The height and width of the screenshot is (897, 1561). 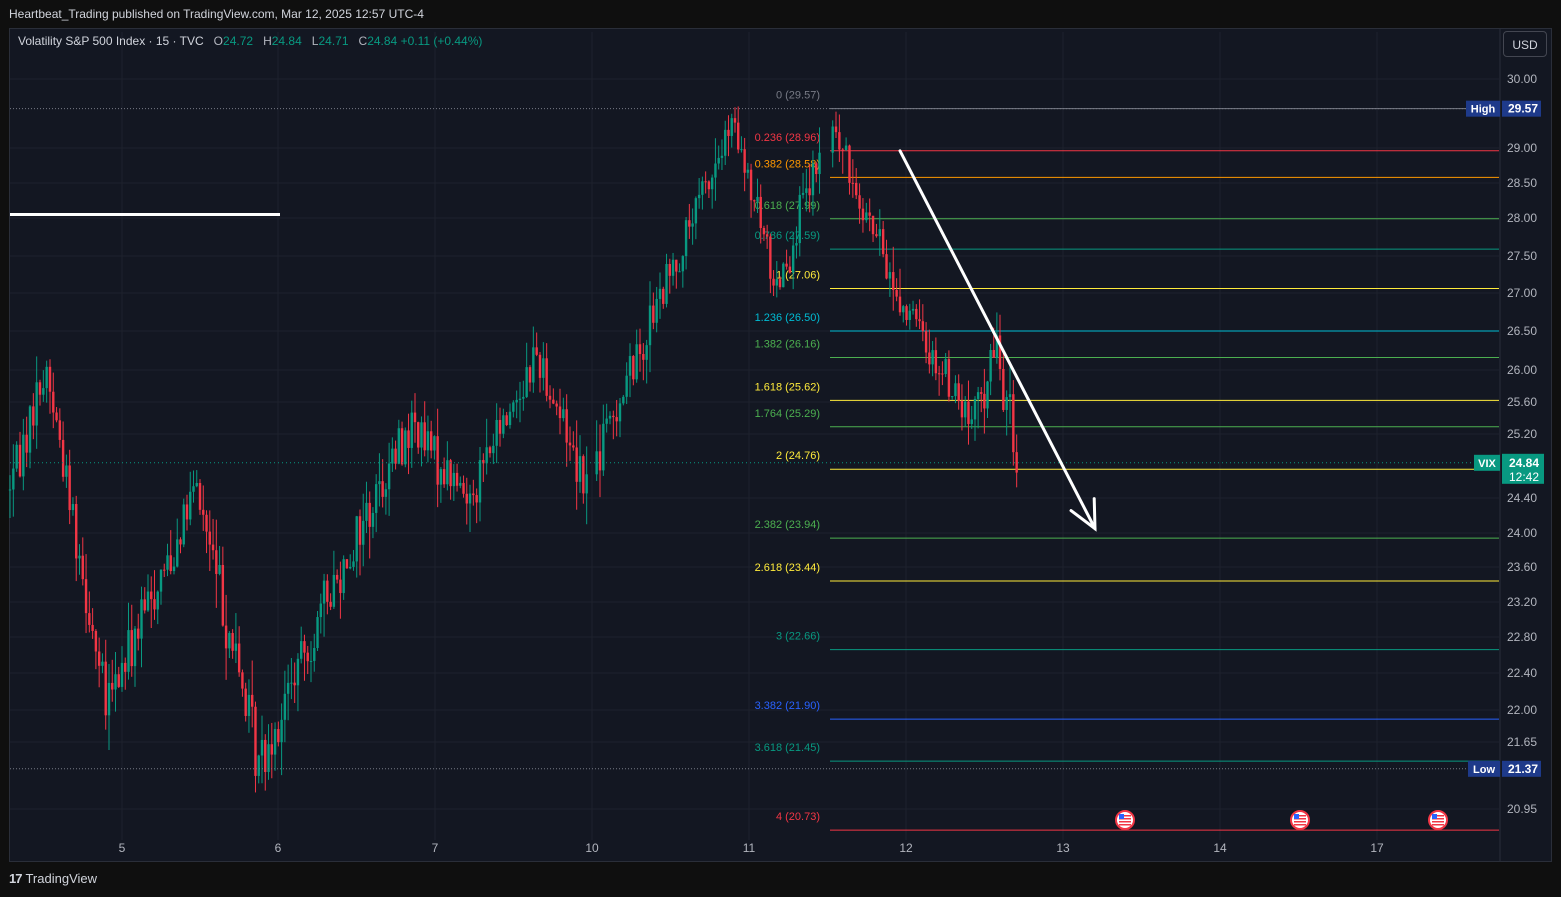 What do you see at coordinates (1522, 637) in the screenshot?
I see `price-tick-label: 22.80` at bounding box center [1522, 637].